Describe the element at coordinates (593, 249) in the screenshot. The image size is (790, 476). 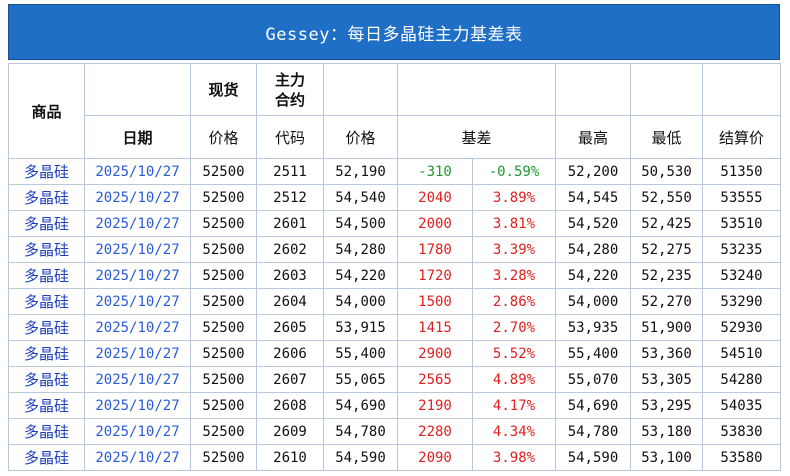
I see `high-cell: 54,280` at that location.